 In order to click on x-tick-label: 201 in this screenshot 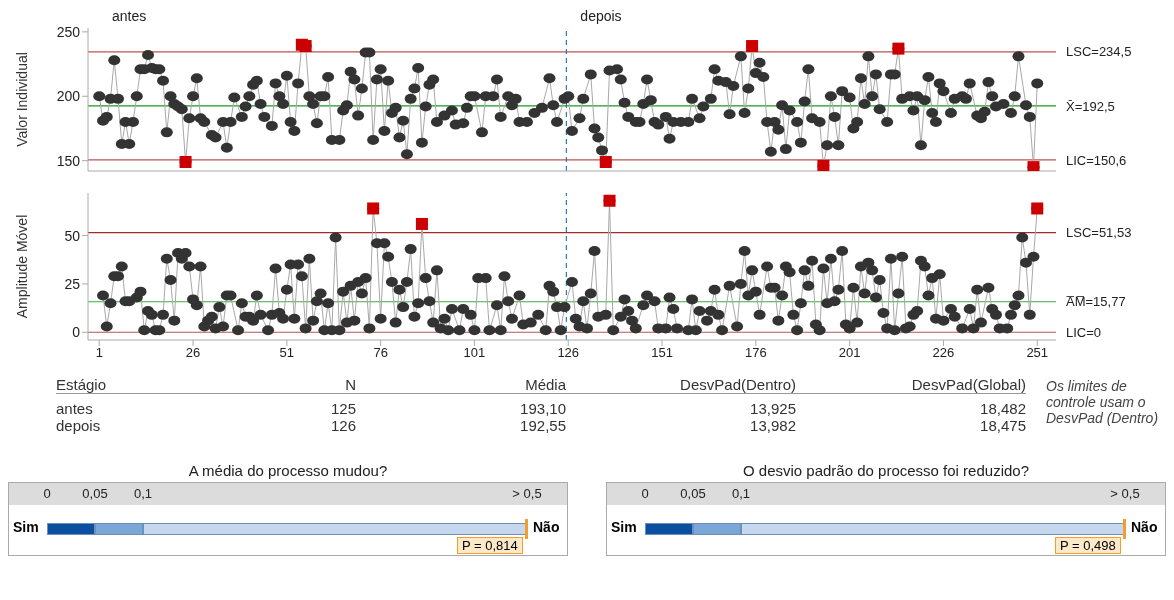, I will do `click(849, 353)`.